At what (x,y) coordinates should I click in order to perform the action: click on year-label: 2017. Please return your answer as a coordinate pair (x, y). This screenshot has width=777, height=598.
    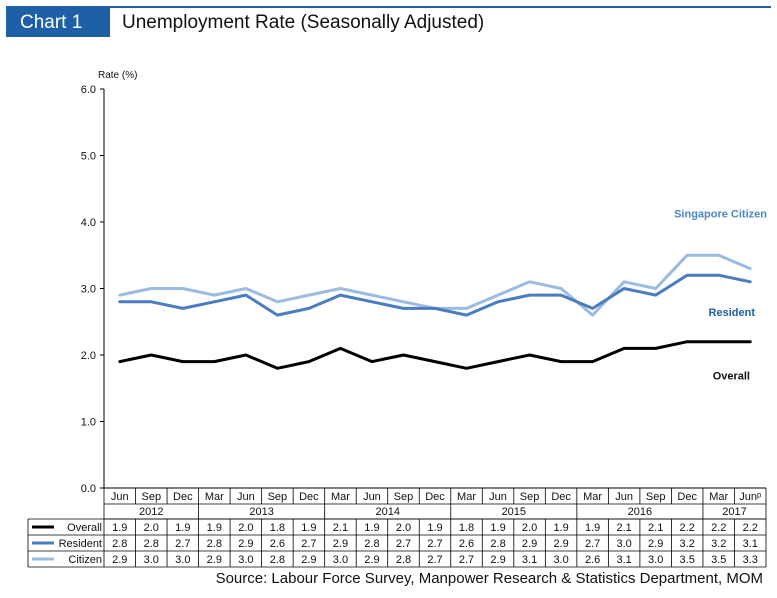
    Looking at the image, I should click on (734, 512).